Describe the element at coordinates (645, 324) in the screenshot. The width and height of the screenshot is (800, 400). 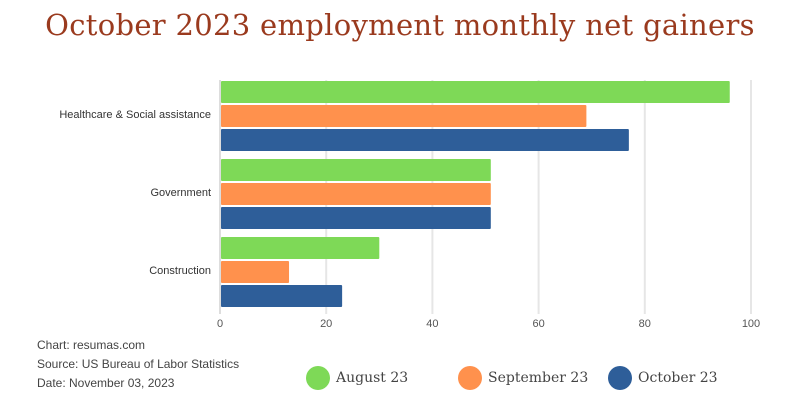
I see `x-tick-label: 80` at that location.